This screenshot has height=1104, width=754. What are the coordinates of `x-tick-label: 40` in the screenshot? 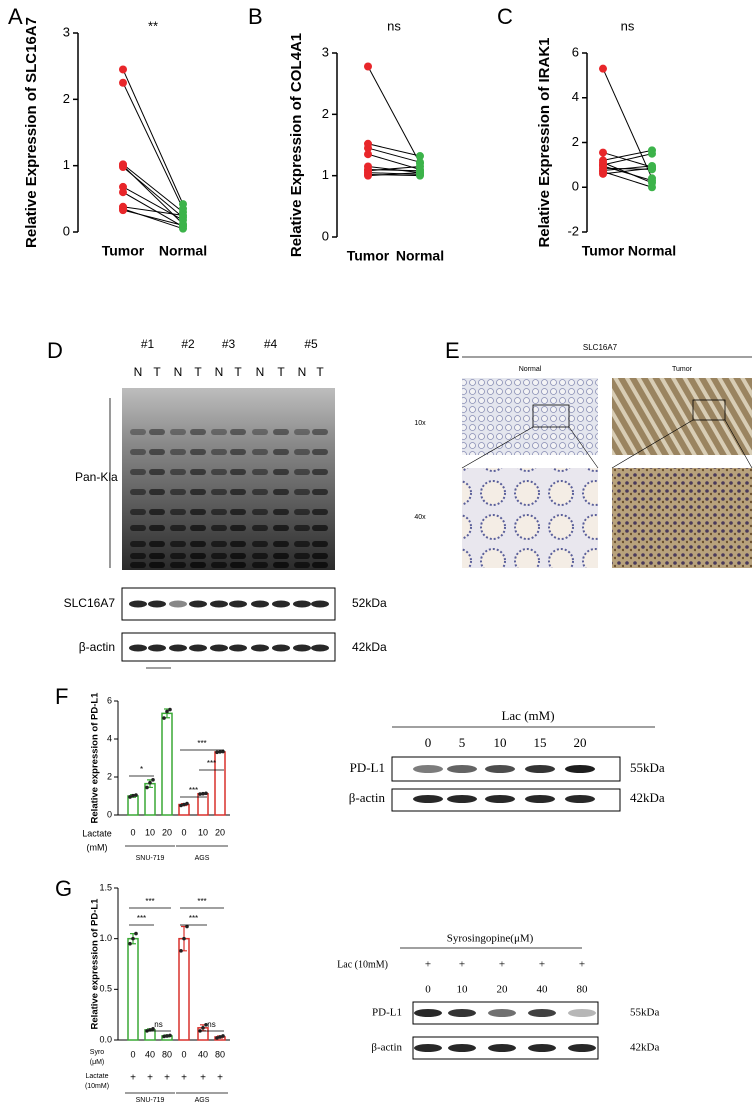 It's located at (150, 1054).